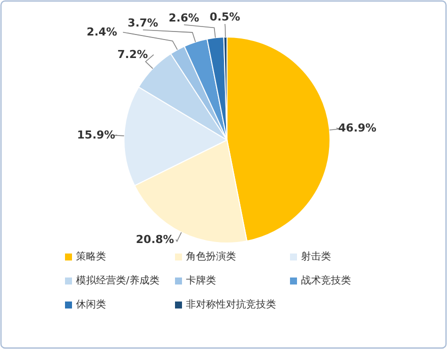  Describe the element at coordinates (91, 256) in the screenshot. I see `legend-label: 策略类` at that location.